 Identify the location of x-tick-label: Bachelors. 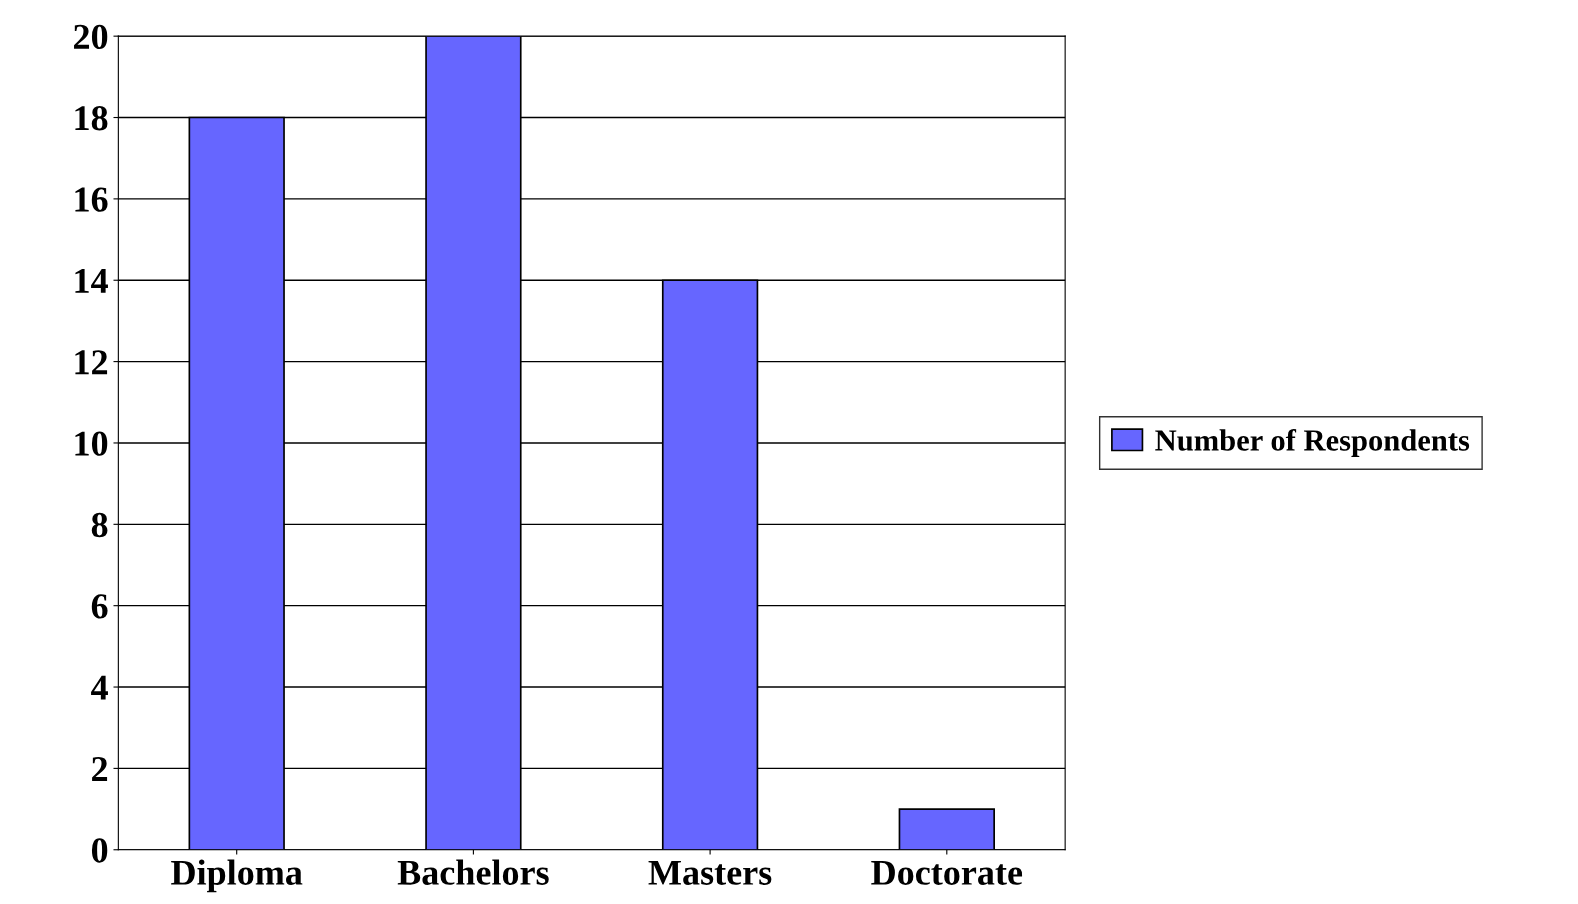
(473, 872).